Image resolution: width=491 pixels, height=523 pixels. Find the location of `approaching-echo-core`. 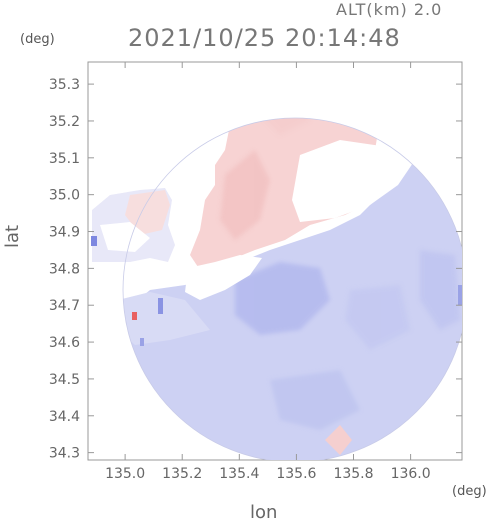

approaching-echo-core is located at coordinates (282, 298).